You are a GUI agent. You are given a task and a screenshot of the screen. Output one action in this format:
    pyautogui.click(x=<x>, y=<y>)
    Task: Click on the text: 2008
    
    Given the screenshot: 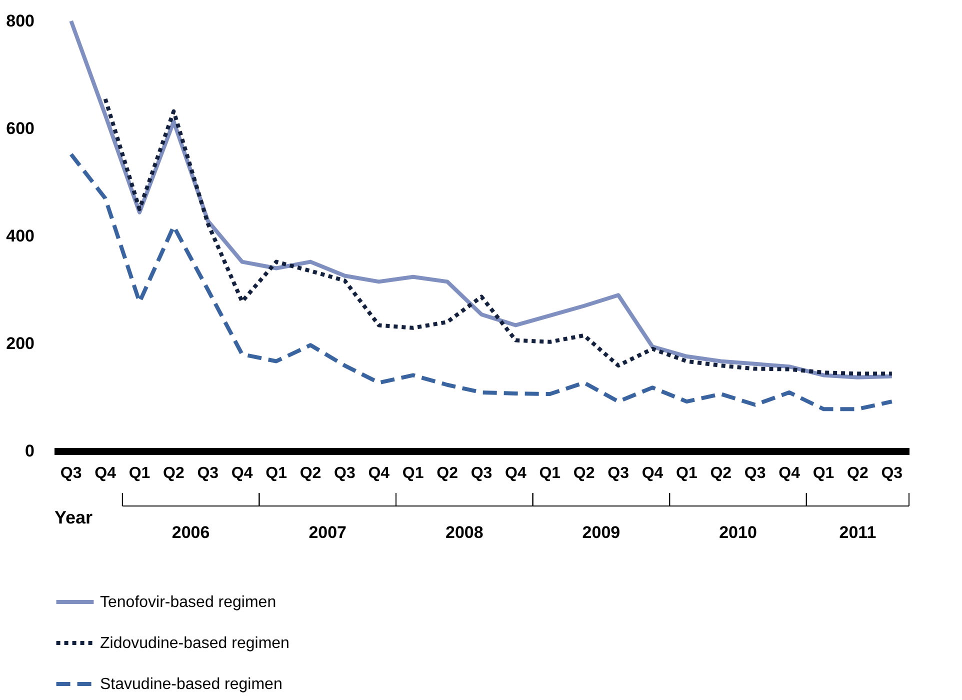 What is the action you would take?
    pyautogui.click(x=464, y=532)
    